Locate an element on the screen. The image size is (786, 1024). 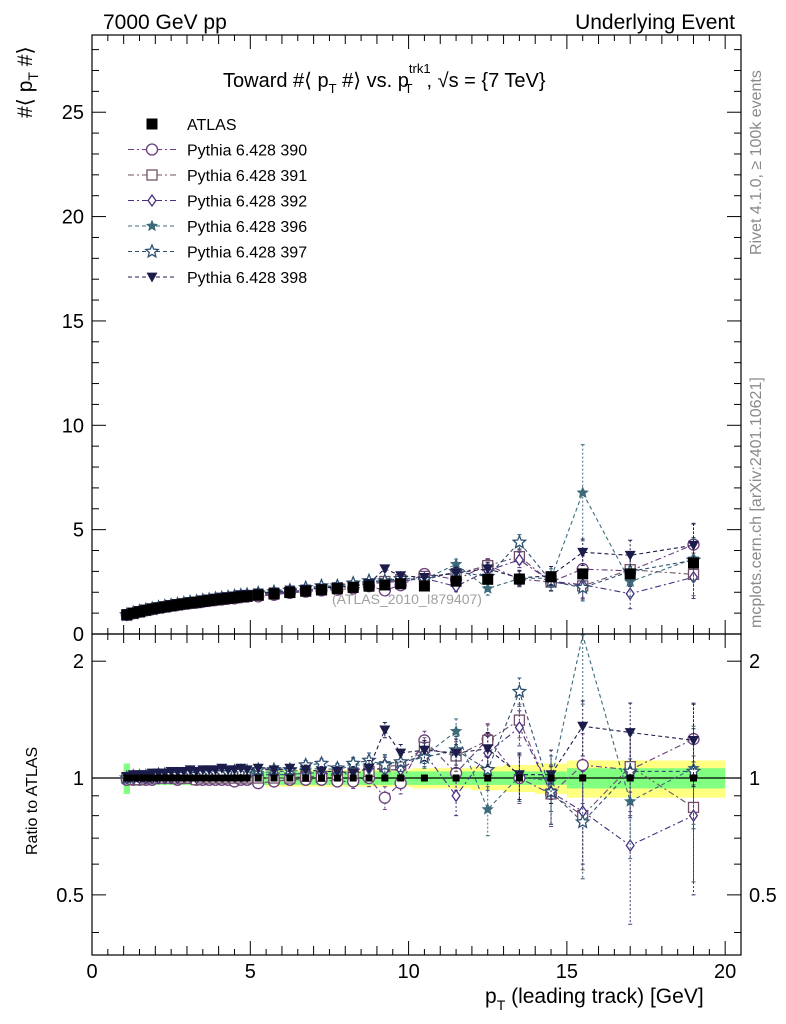
ratio-tick-label: 2 is located at coordinates (78, 662).